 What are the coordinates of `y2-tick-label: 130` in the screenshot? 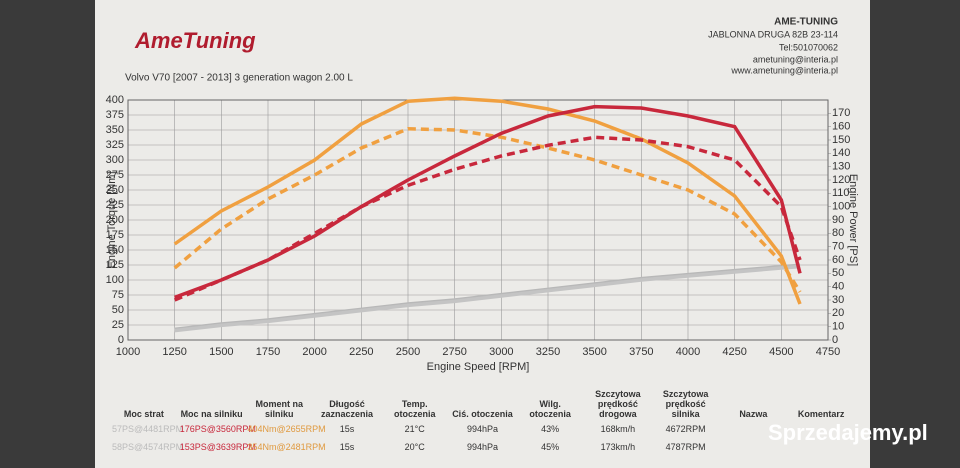 It's located at (841, 167).